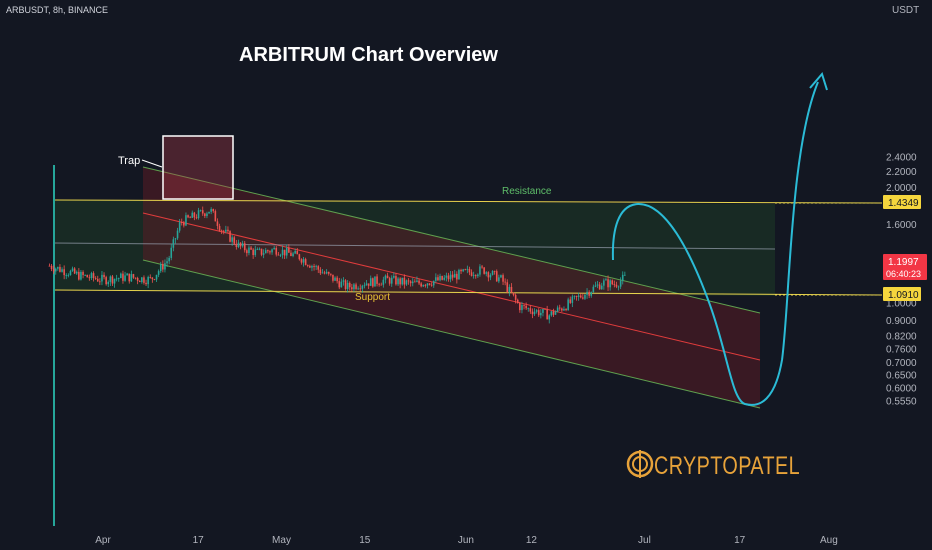 The width and height of the screenshot is (932, 550). I want to click on support-price-tag: 1.0910, so click(902, 294).